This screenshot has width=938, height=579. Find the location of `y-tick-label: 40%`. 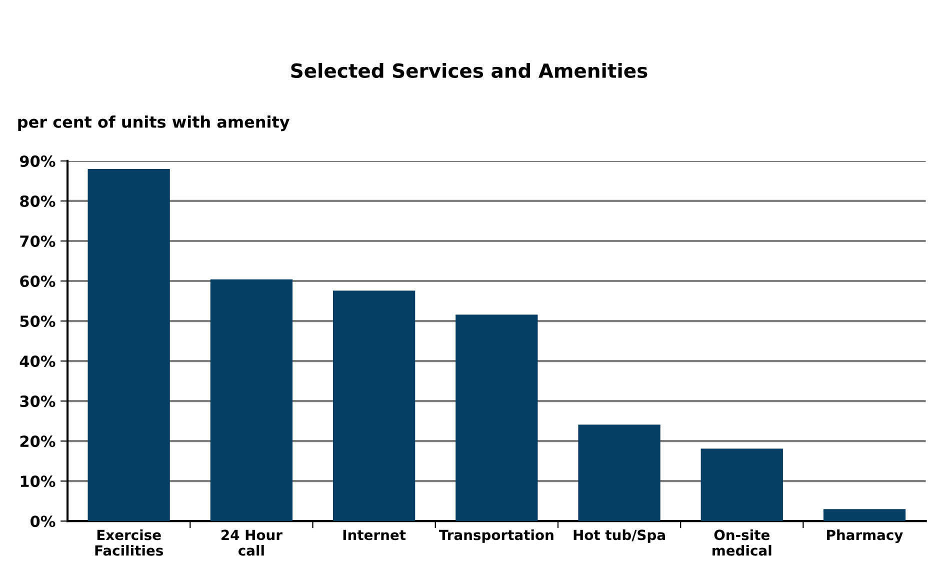

y-tick-label: 40% is located at coordinates (38, 362).